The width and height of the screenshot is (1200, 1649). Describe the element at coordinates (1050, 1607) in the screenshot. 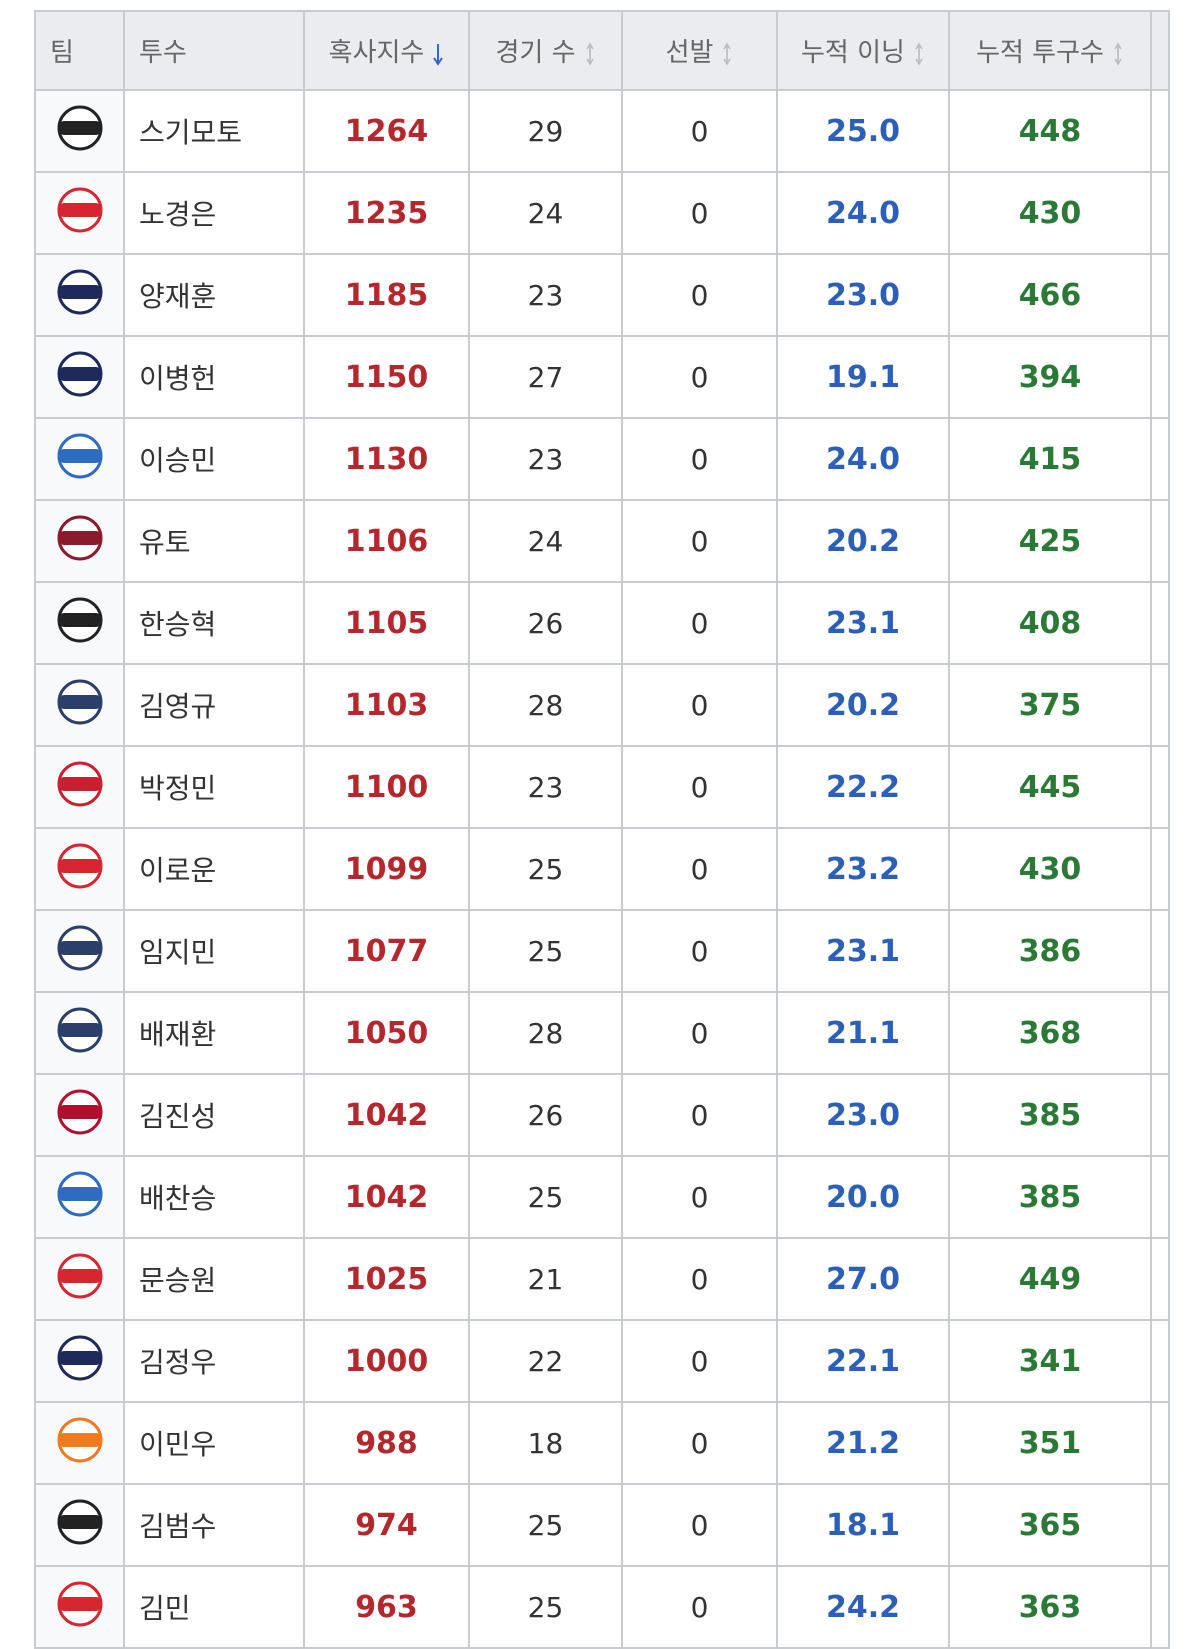

I see `stat-cell: 363` at that location.